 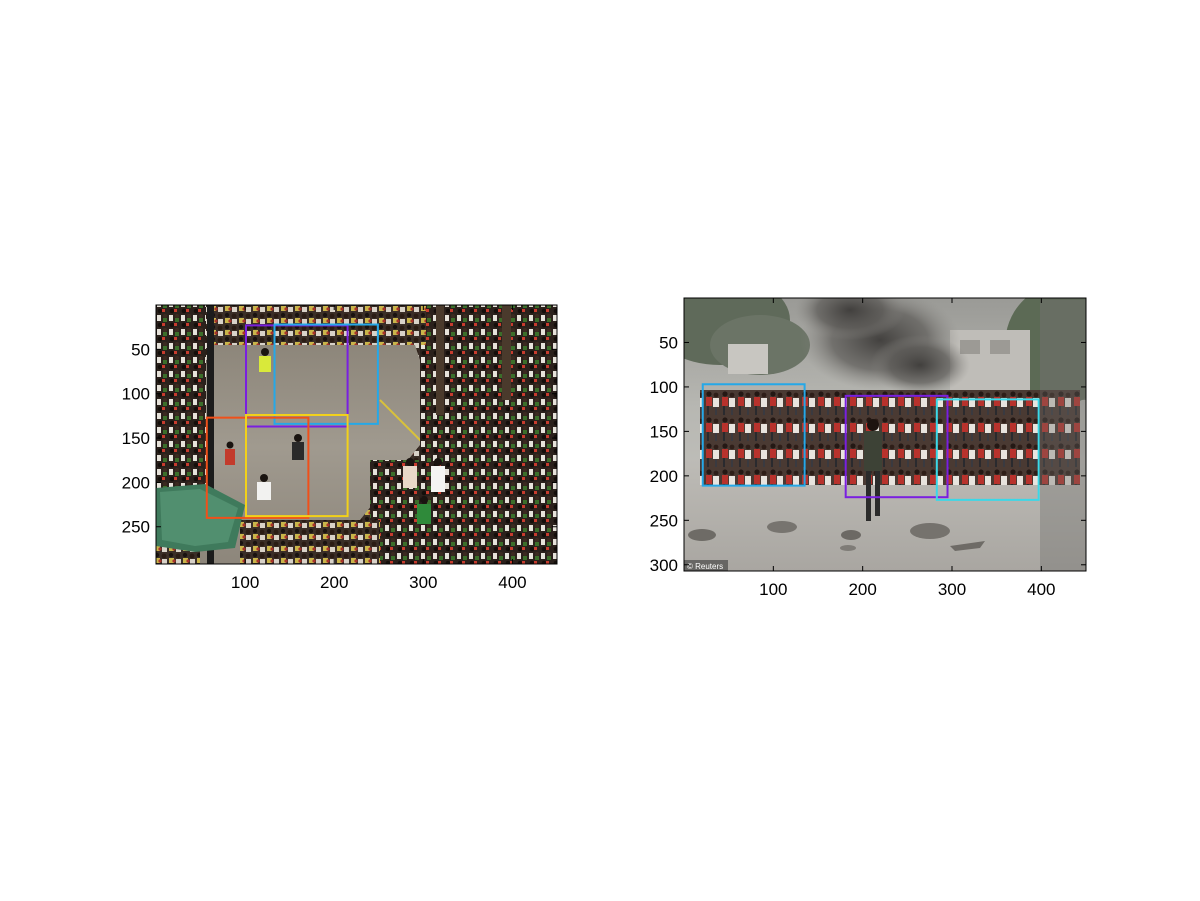 I want to click on reuters-watermark: © Reuters, so click(x=705, y=566).